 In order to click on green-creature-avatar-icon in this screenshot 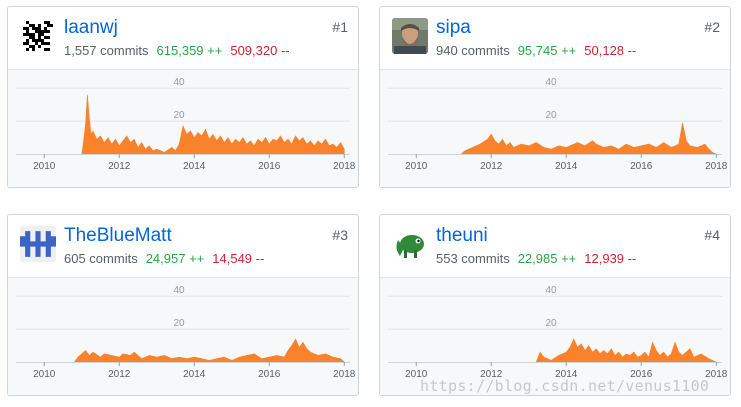, I will do `click(410, 244)`.